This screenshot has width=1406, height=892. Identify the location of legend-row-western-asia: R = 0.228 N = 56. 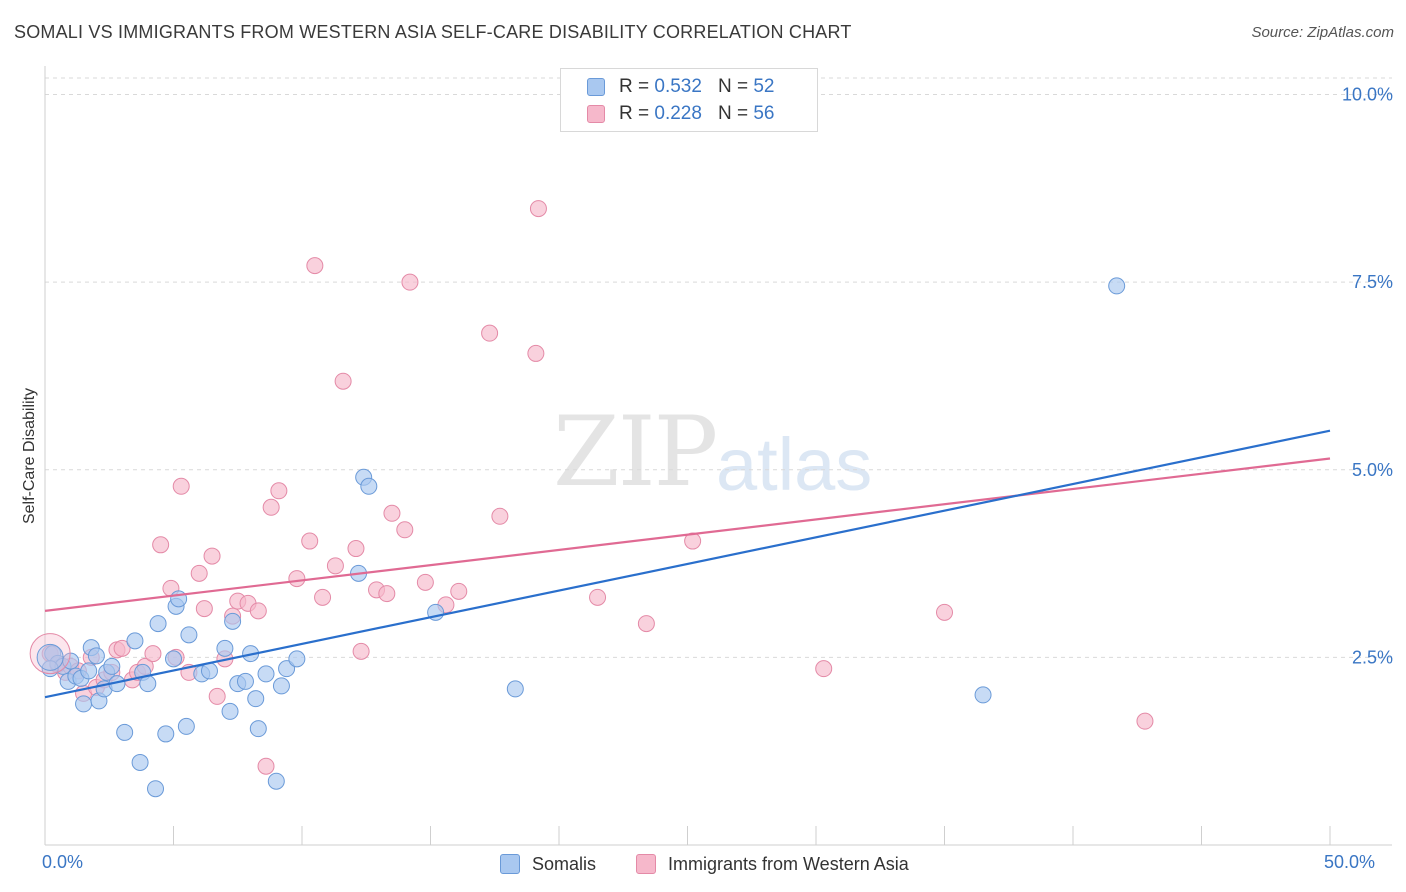
(680, 114).